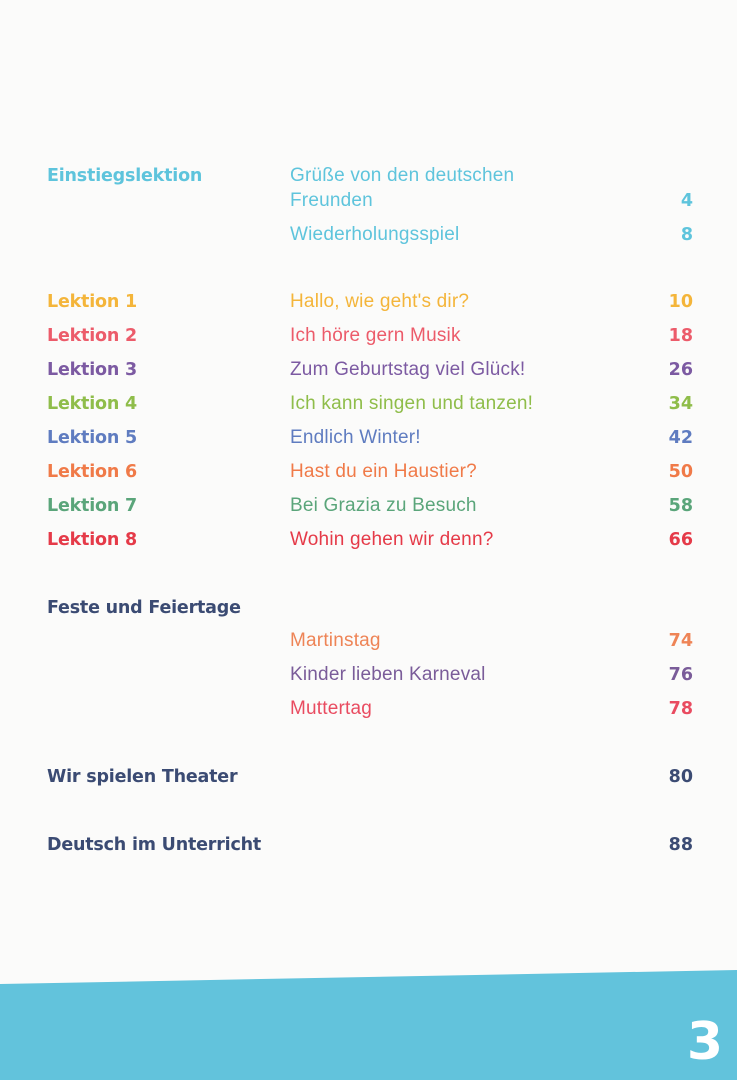 The width and height of the screenshot is (737, 1080). I want to click on entry-page-greetings: 4, so click(686, 201).